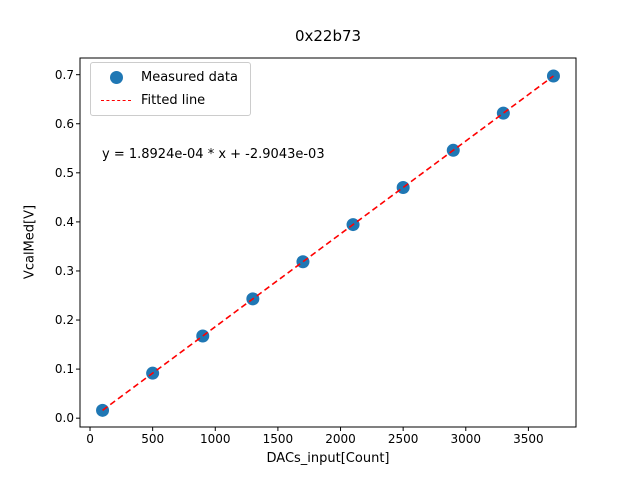 Image resolution: width=640 pixels, height=480 pixels. I want to click on x-tick-label: 500, so click(153, 439).